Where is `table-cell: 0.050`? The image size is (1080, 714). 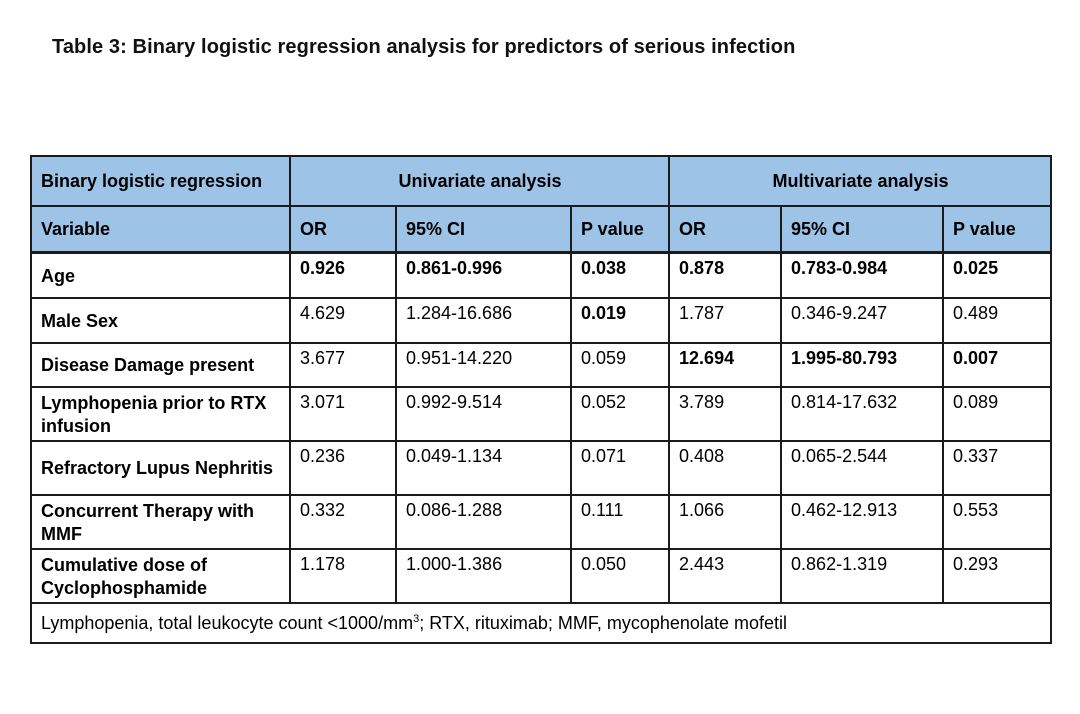
table-cell: 0.050 is located at coordinates (620, 576).